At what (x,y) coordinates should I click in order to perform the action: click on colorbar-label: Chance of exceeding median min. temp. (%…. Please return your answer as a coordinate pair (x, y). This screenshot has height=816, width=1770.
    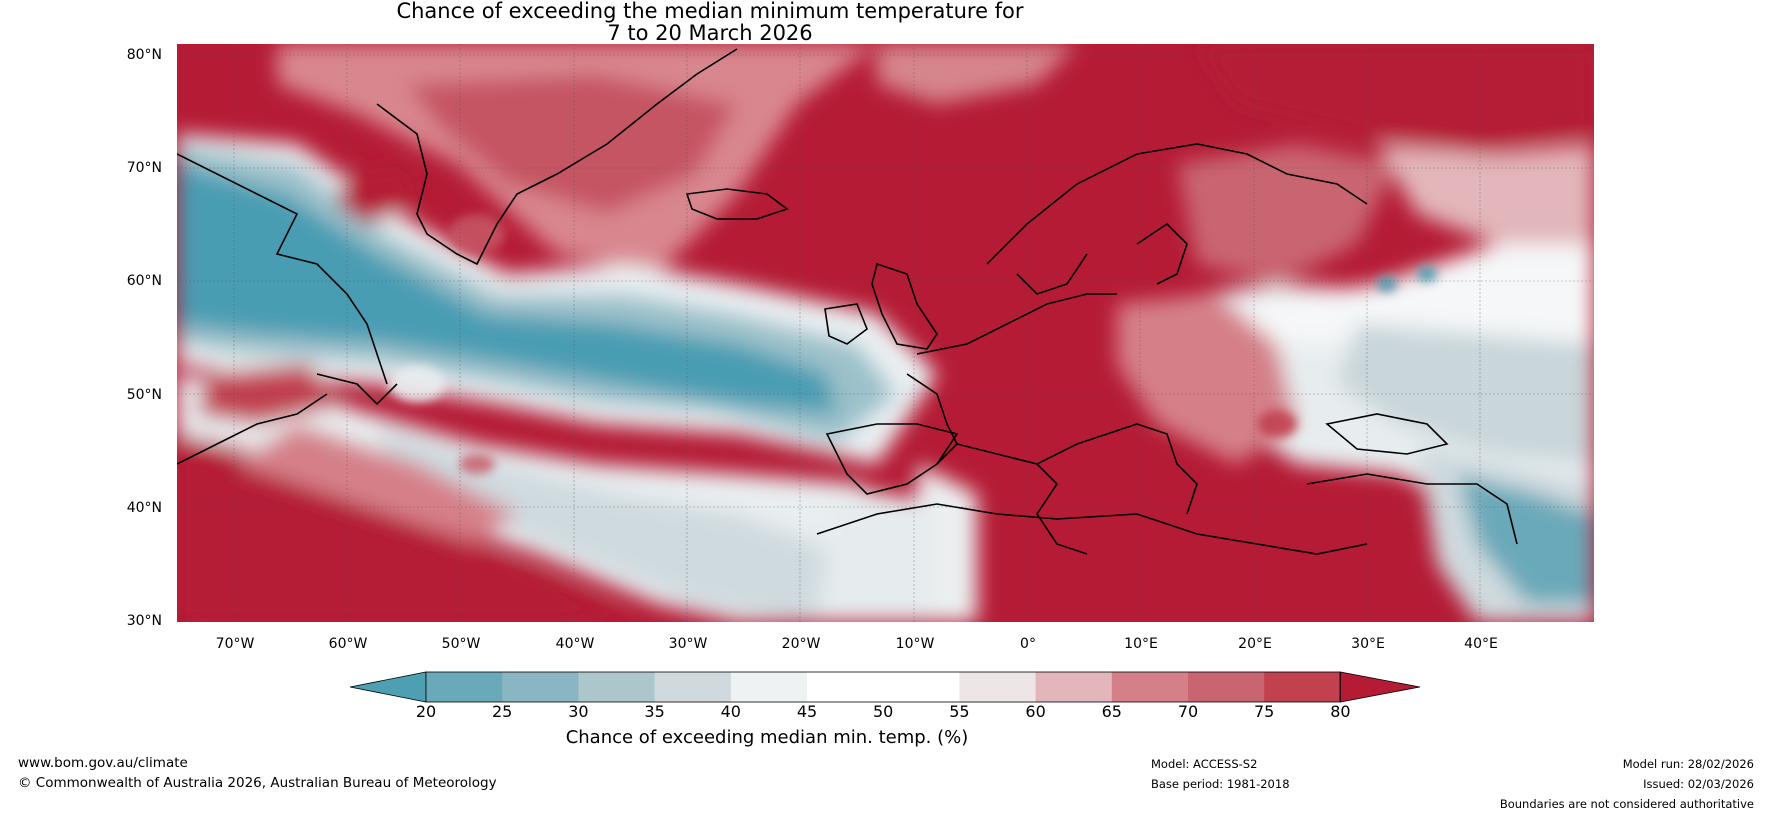
    Looking at the image, I should click on (767, 737).